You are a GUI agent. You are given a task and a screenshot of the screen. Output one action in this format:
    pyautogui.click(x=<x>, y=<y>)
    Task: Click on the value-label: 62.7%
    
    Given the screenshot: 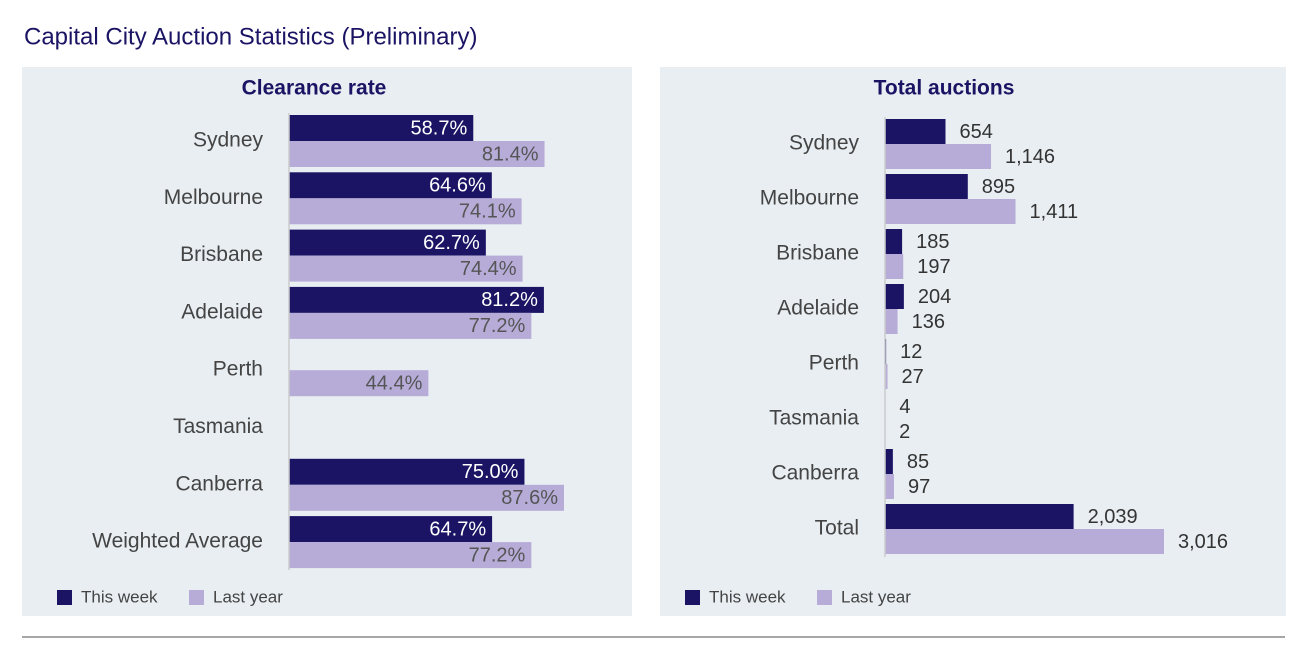 What is the action you would take?
    pyautogui.click(x=451, y=243)
    